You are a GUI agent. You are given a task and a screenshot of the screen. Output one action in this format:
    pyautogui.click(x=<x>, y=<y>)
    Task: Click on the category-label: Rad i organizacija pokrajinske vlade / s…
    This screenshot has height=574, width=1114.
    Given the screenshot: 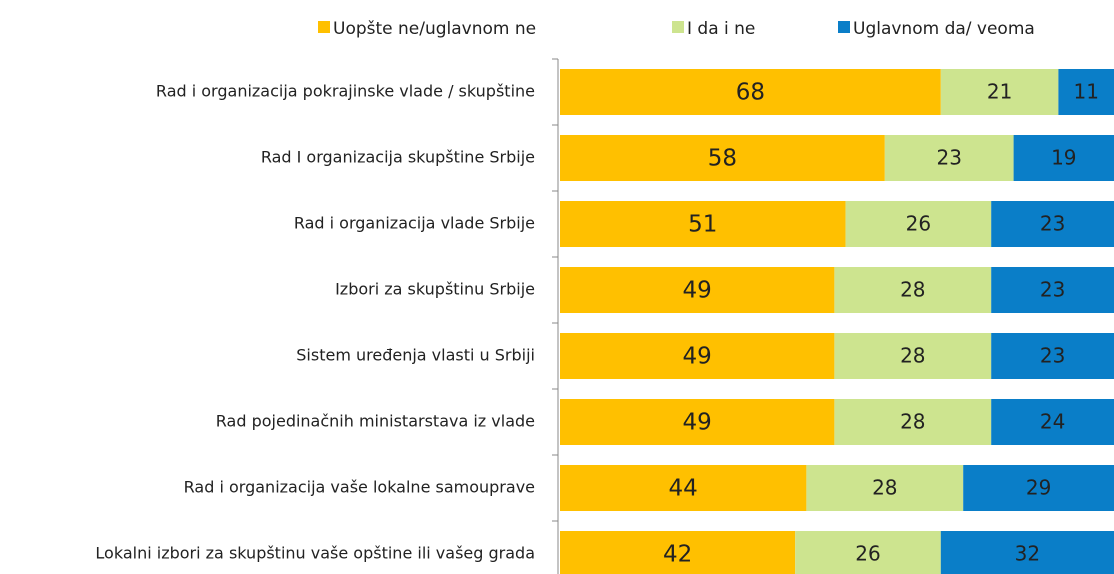 What is the action you would take?
    pyautogui.click(x=345, y=91)
    